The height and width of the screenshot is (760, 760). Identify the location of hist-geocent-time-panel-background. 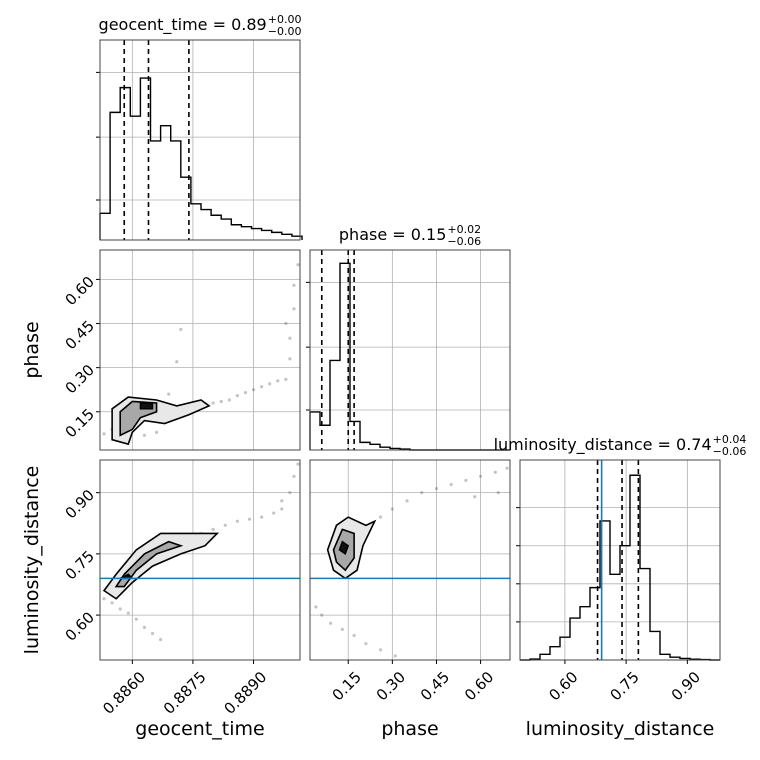
(200, 140).